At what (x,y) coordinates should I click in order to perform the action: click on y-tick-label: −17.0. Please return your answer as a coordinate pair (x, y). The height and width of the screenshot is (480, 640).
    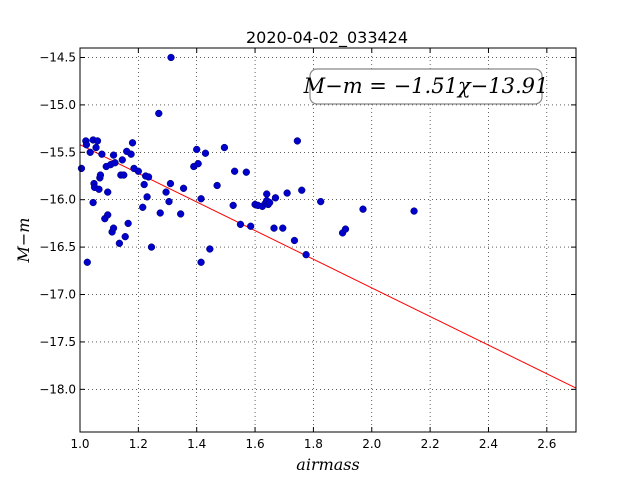
    Looking at the image, I should click on (57, 295).